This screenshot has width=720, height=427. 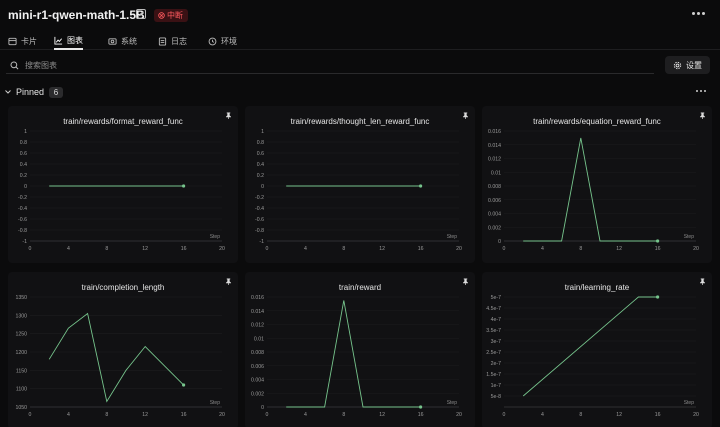 I want to click on edit-icon, so click(x=141, y=14).